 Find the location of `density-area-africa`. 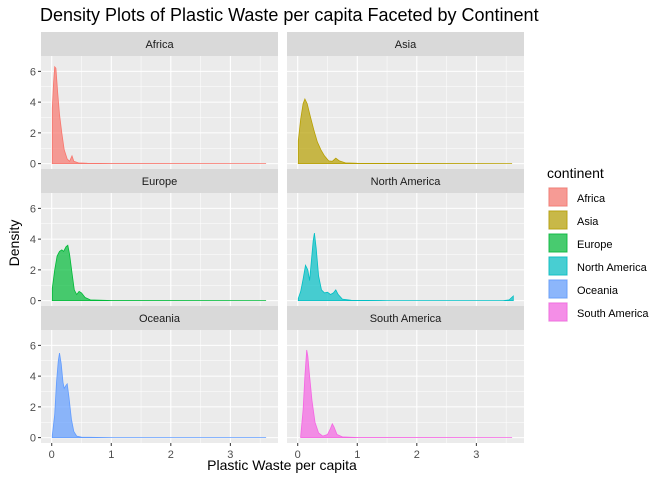

density-area-africa is located at coordinates (159, 114).